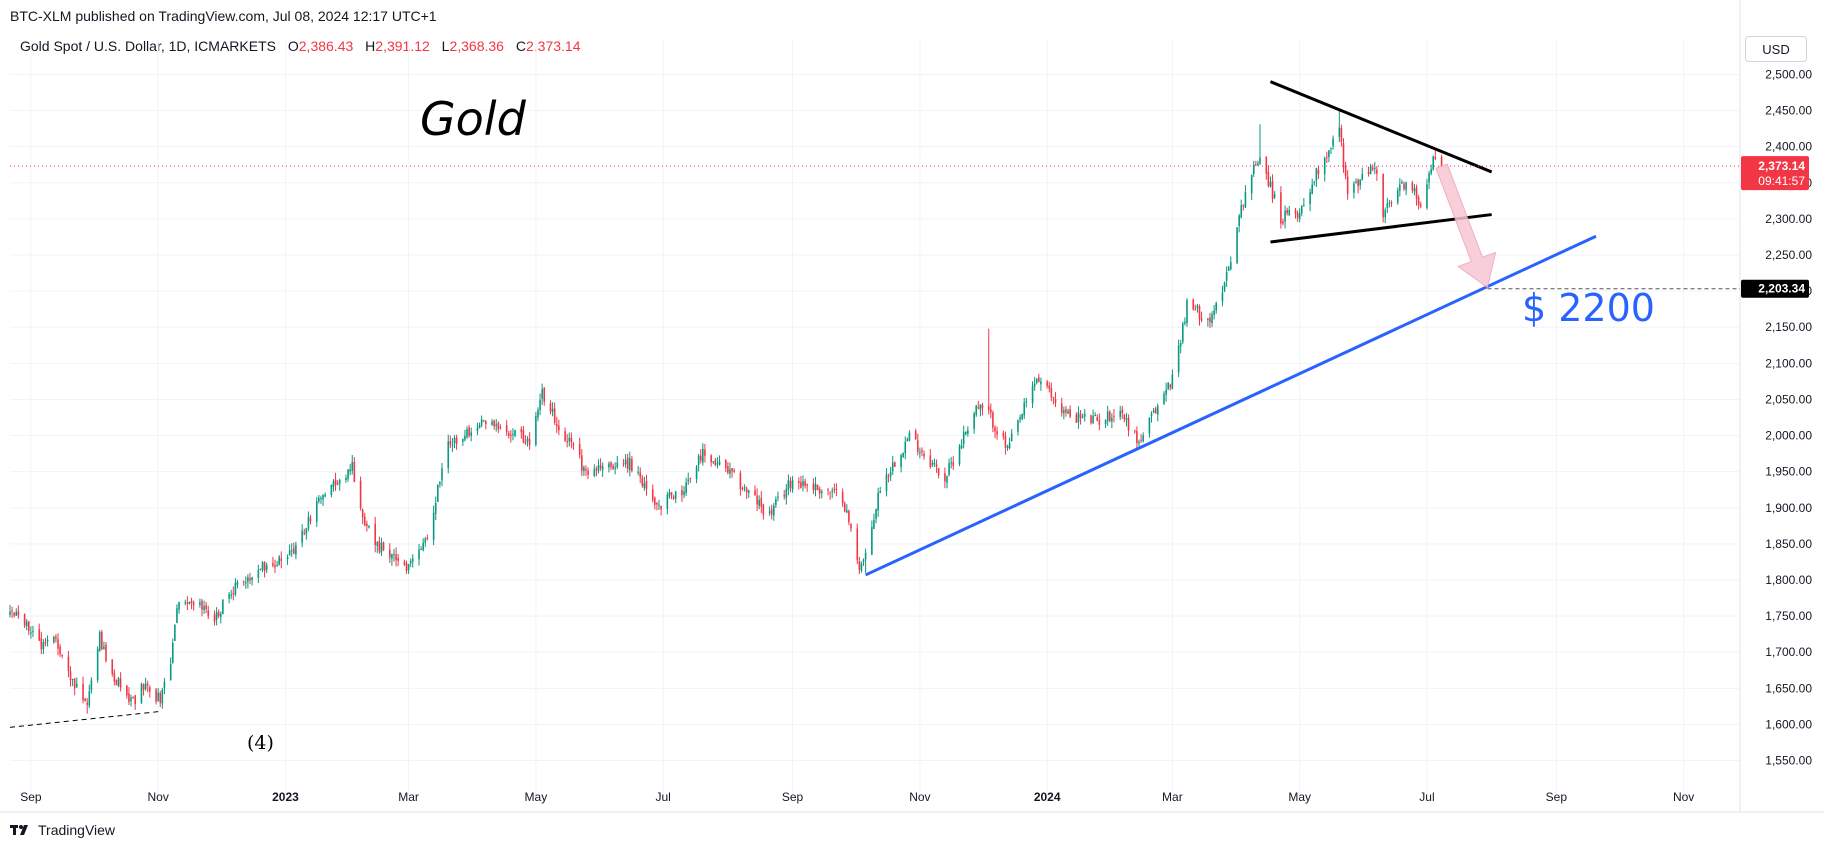 Image resolution: width=1824 pixels, height=852 pixels. I want to click on x-tick-label: Jul, so click(1426, 797).